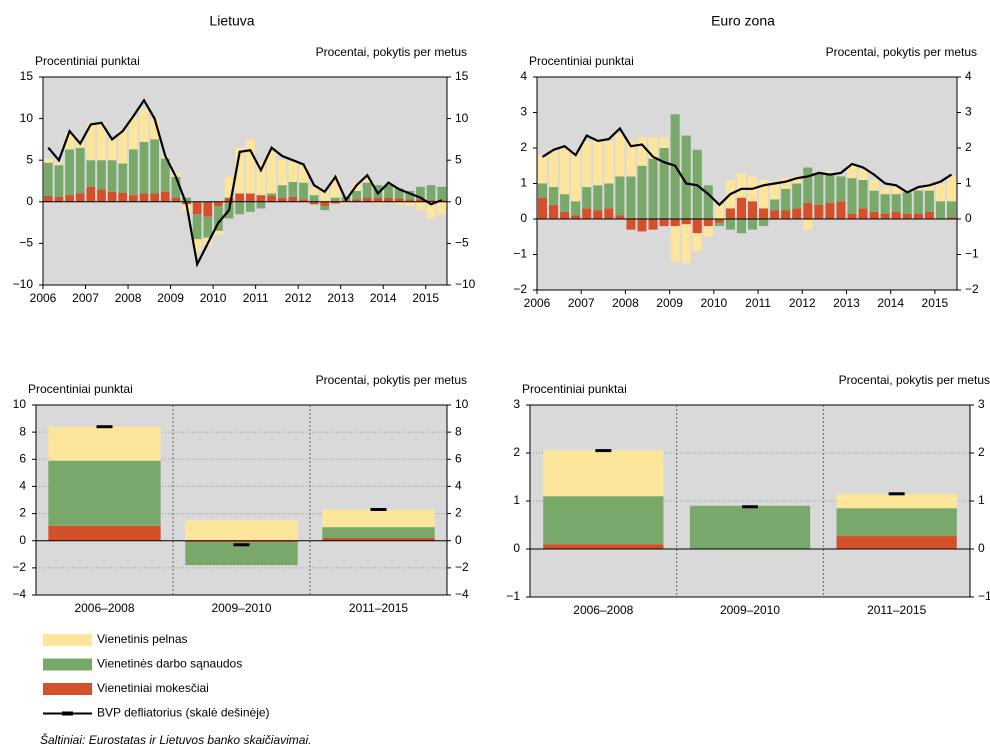 Image resolution: width=990 pixels, height=753 pixels. Describe the element at coordinates (462, 243) in the screenshot. I see `y2-tick-label: −5` at that location.